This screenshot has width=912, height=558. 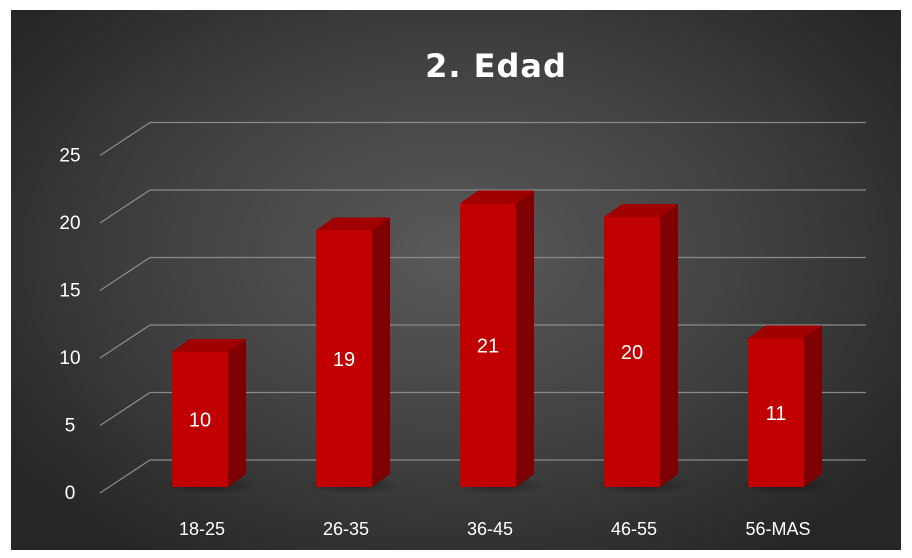 I want to click on x-category-label: 26-35, so click(x=346, y=529).